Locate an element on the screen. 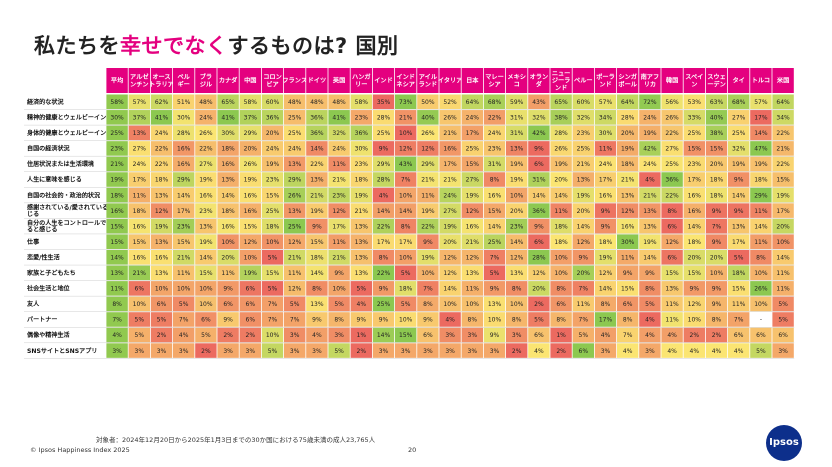 This screenshot has width=832, height=467. column-header-label: 平均 is located at coordinates (117, 81).